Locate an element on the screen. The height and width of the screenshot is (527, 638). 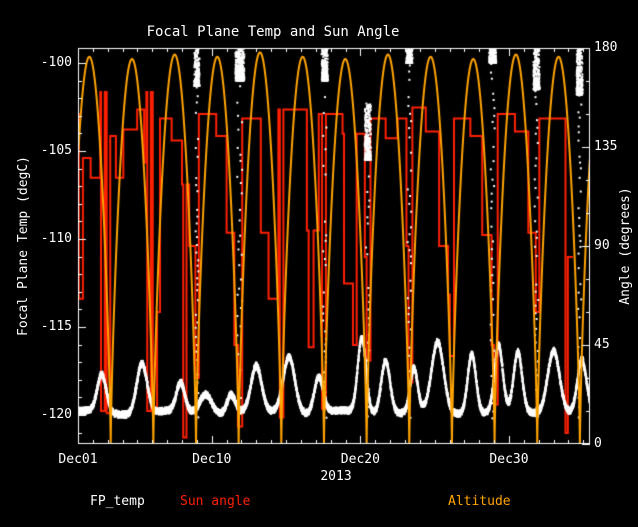
x-tick-label: Dec20 is located at coordinates (360, 459).